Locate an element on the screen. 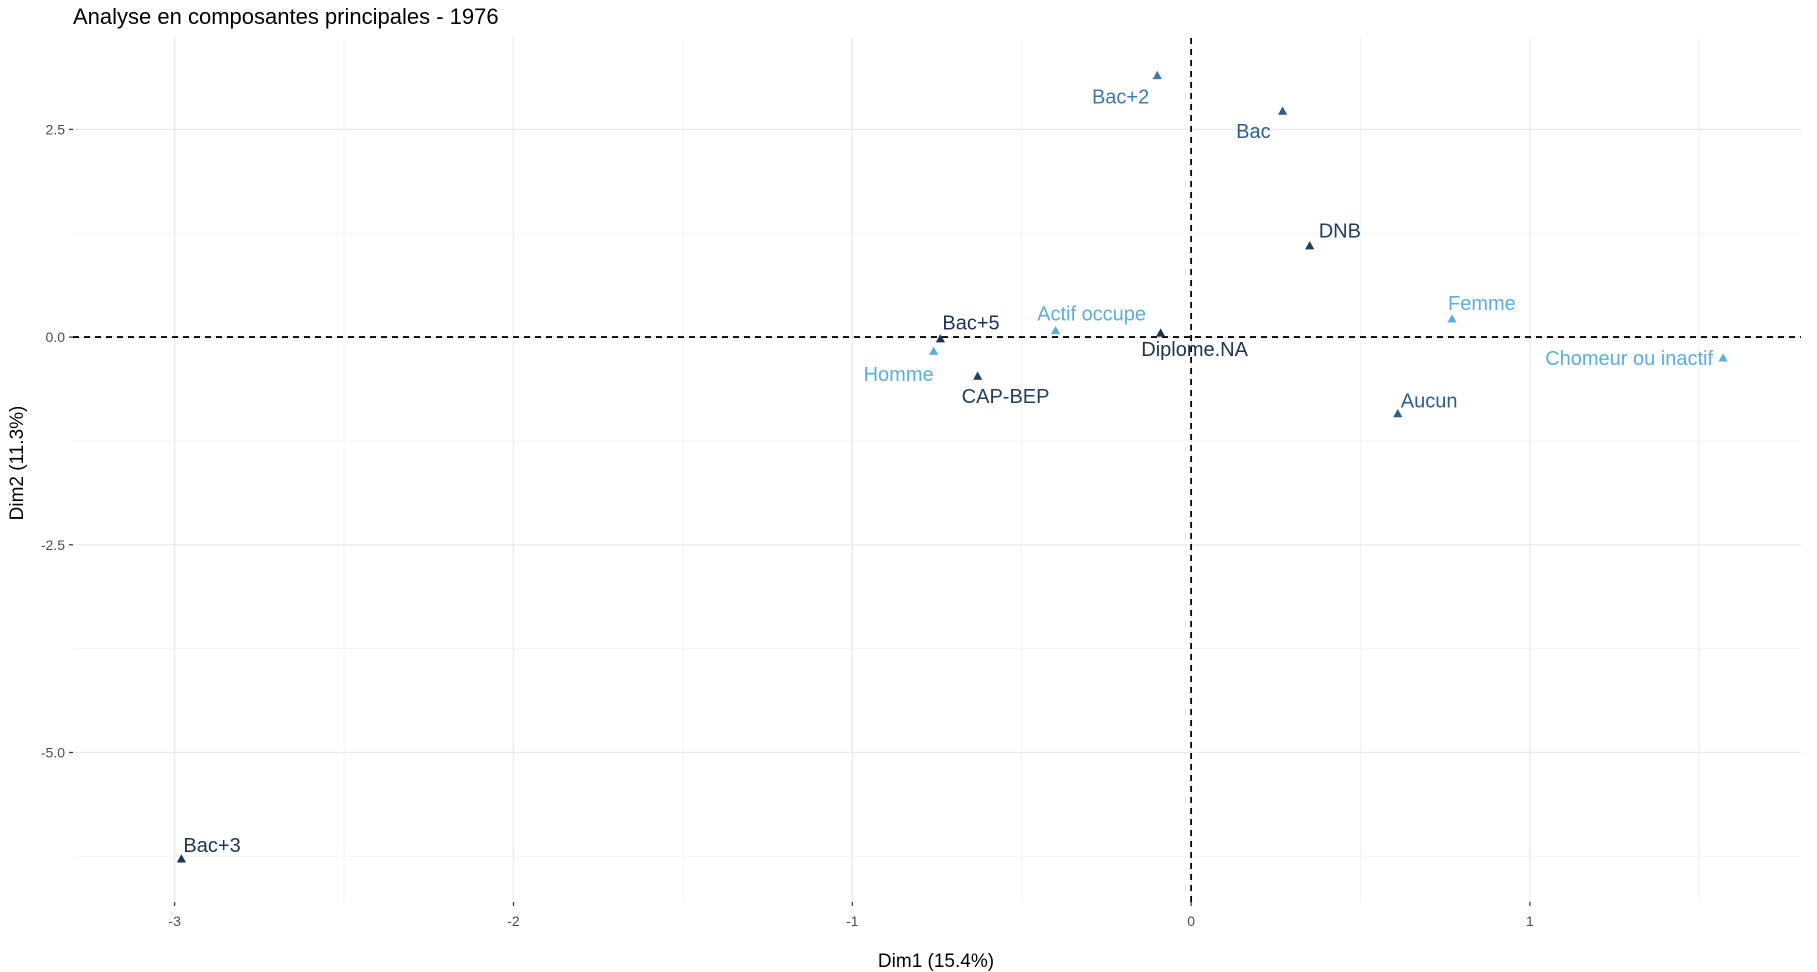  x-tick-label: -2 is located at coordinates (513, 921).